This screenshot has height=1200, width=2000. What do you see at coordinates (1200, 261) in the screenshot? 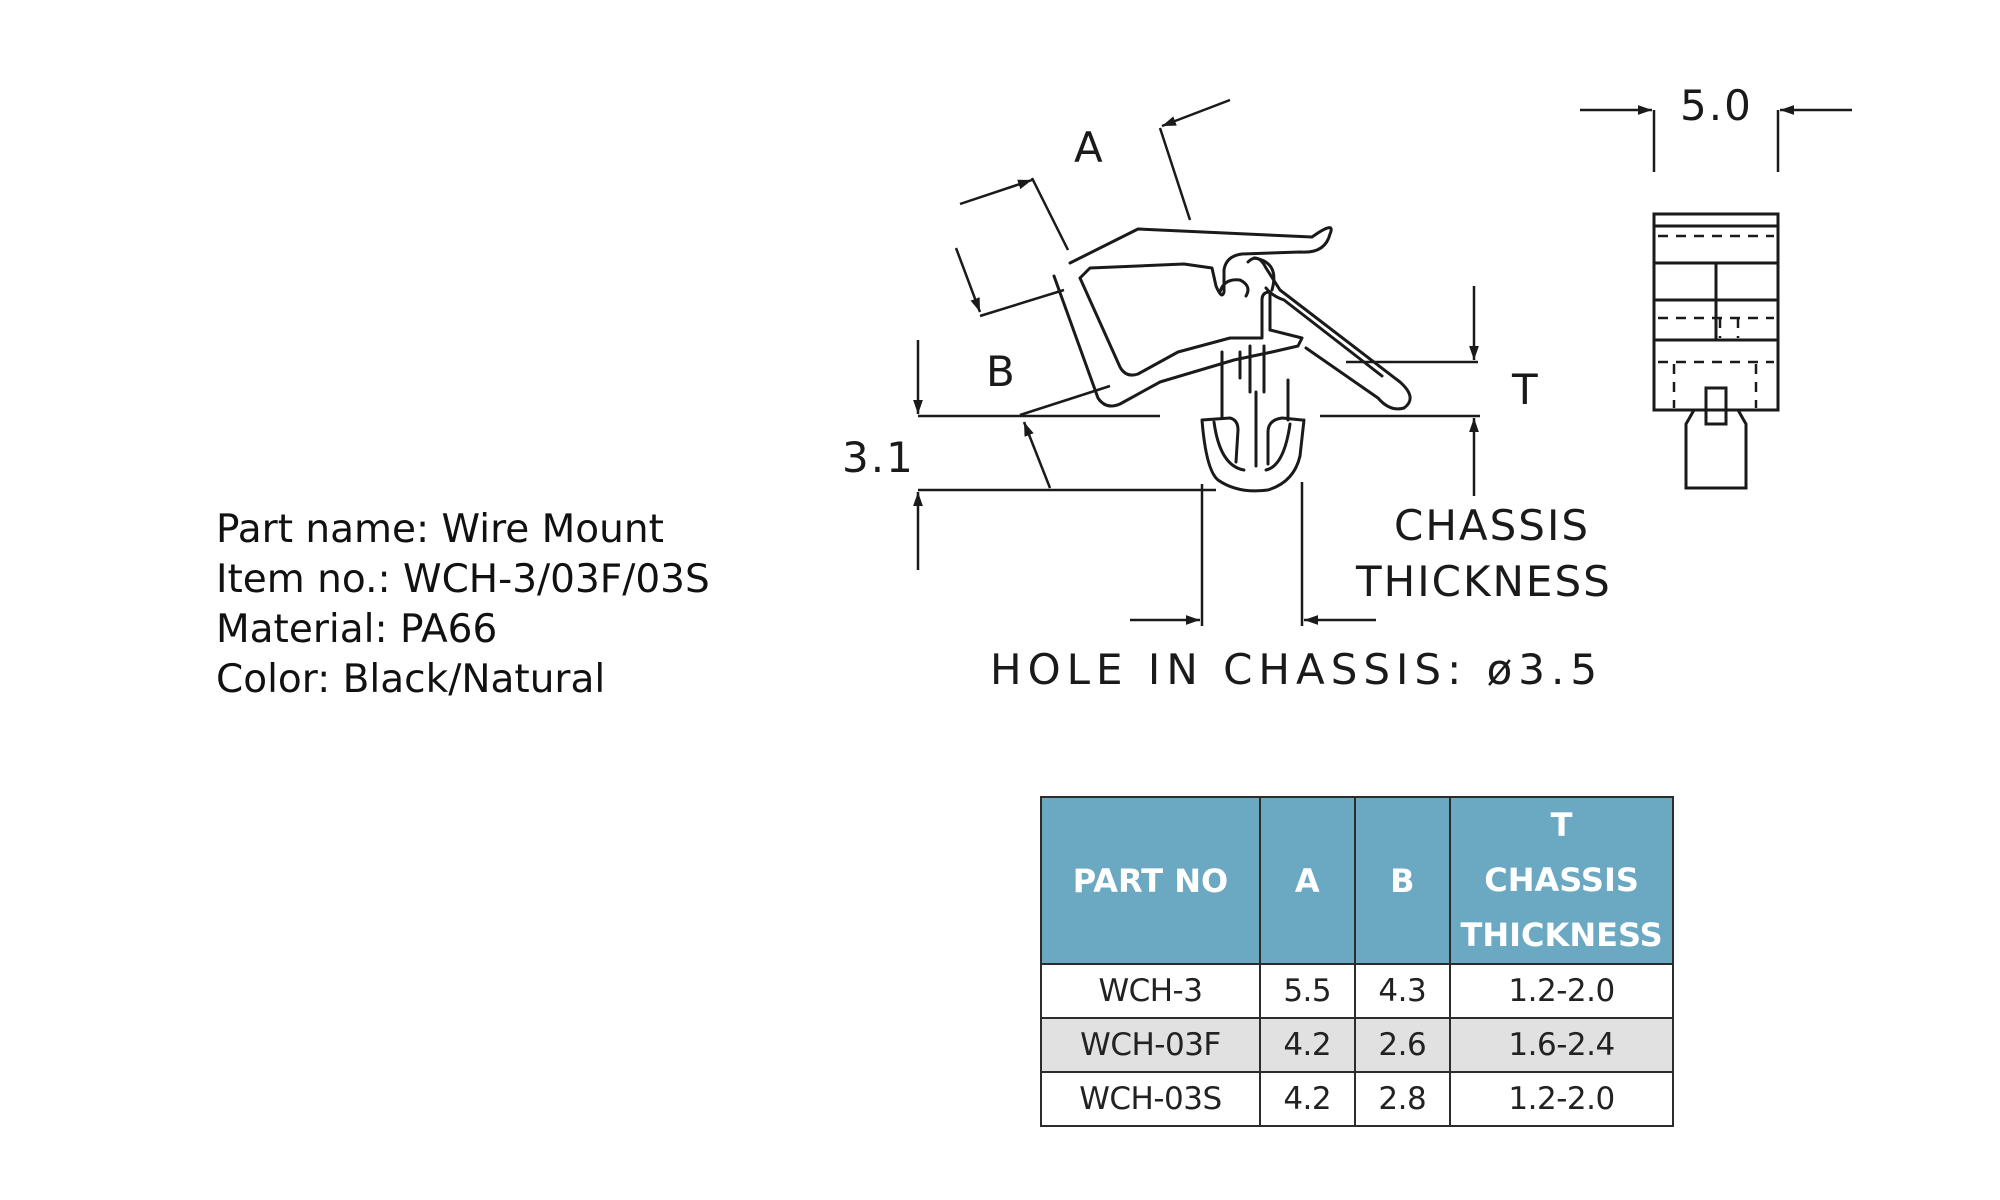
I see `clip-top-arm` at bounding box center [1200, 261].